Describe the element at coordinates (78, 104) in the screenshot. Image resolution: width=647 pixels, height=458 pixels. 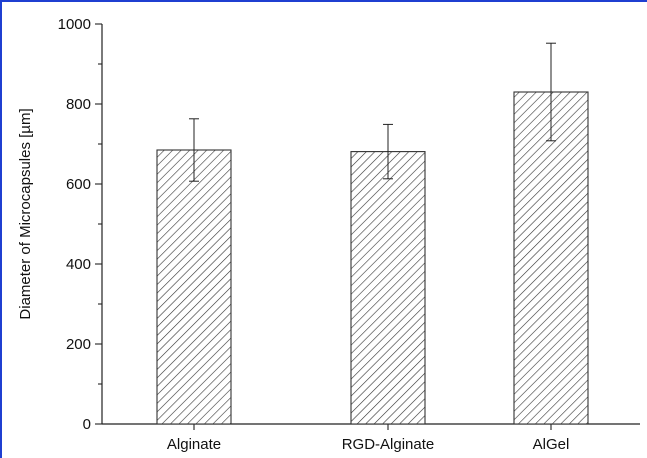
I see `y-tick-label: 800` at that location.